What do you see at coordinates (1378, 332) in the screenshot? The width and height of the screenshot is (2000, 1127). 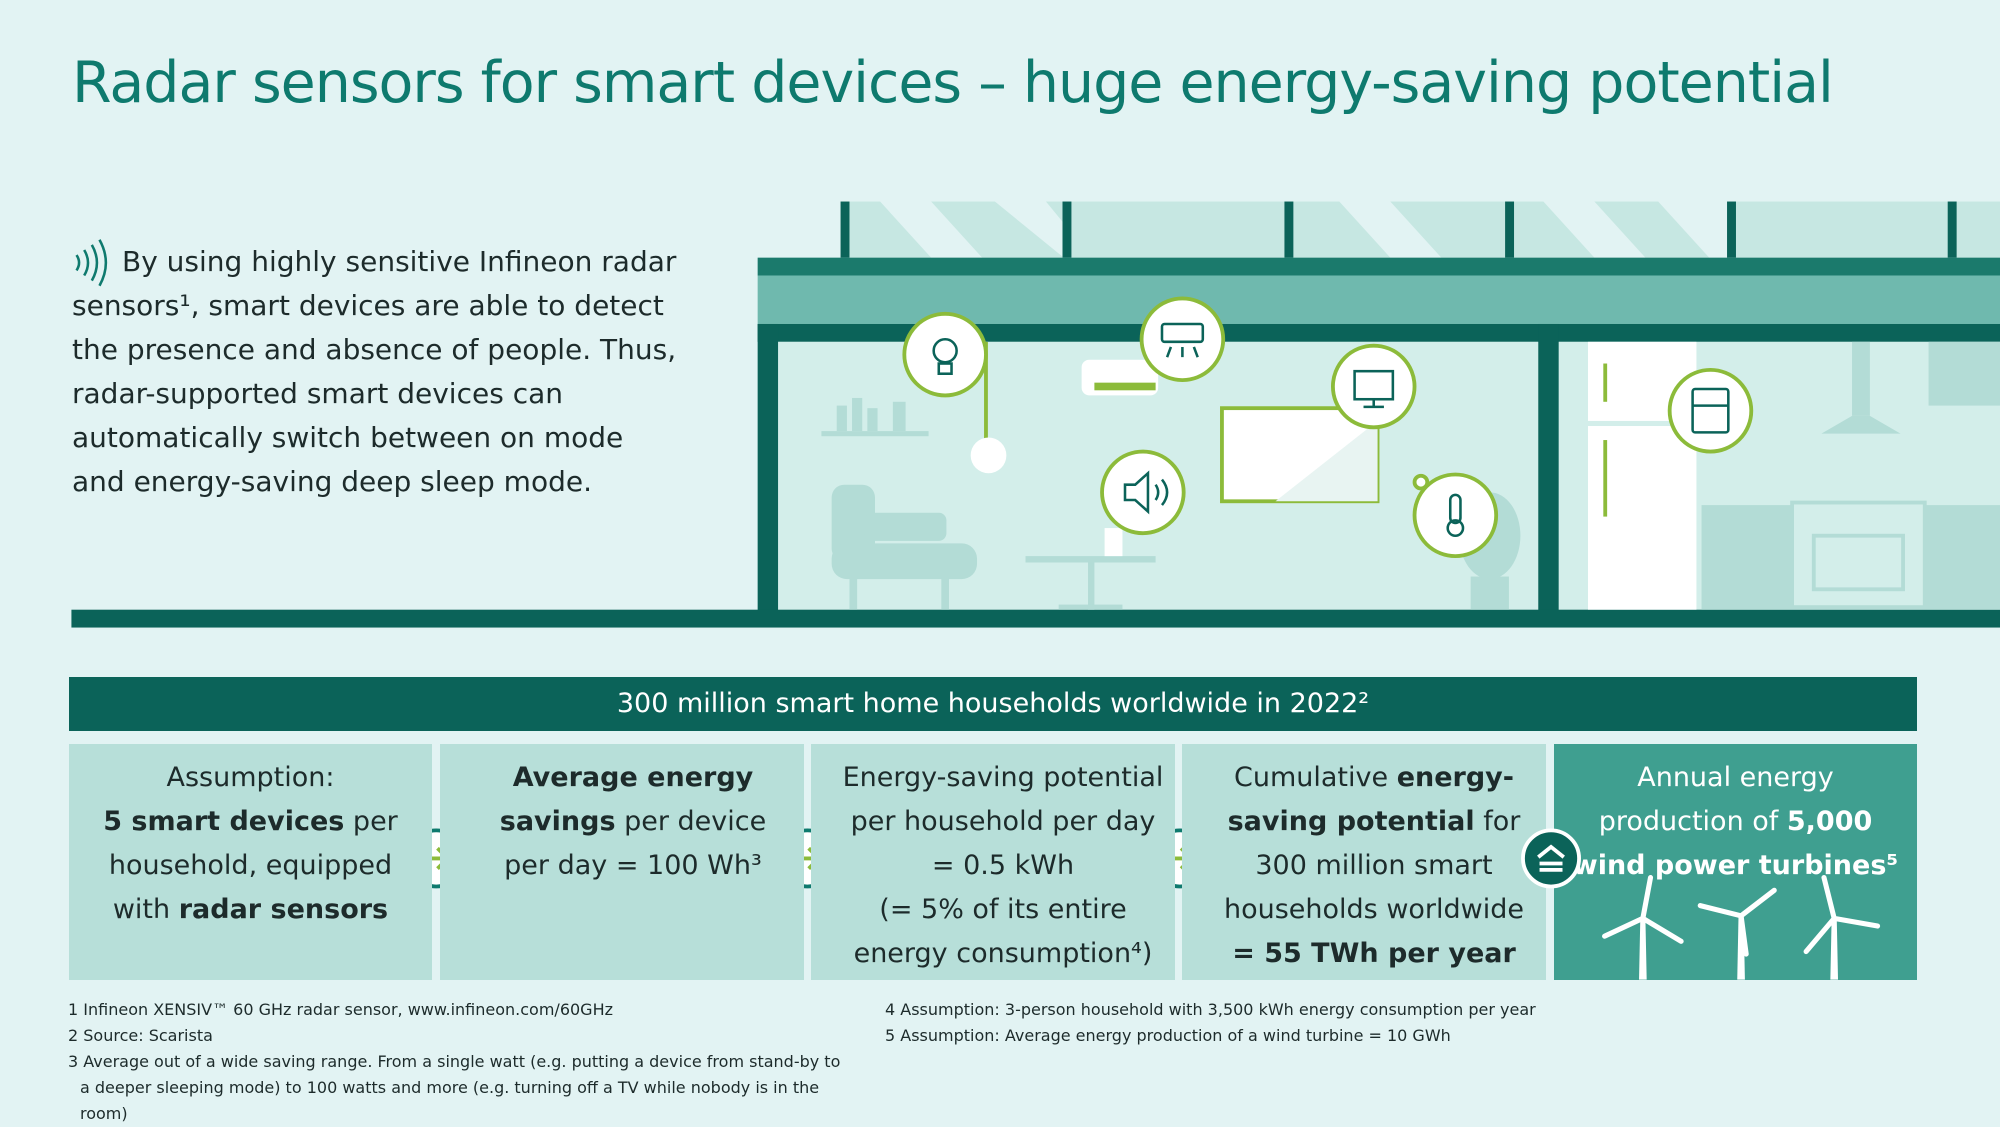 I see `ceiling` at bounding box center [1378, 332].